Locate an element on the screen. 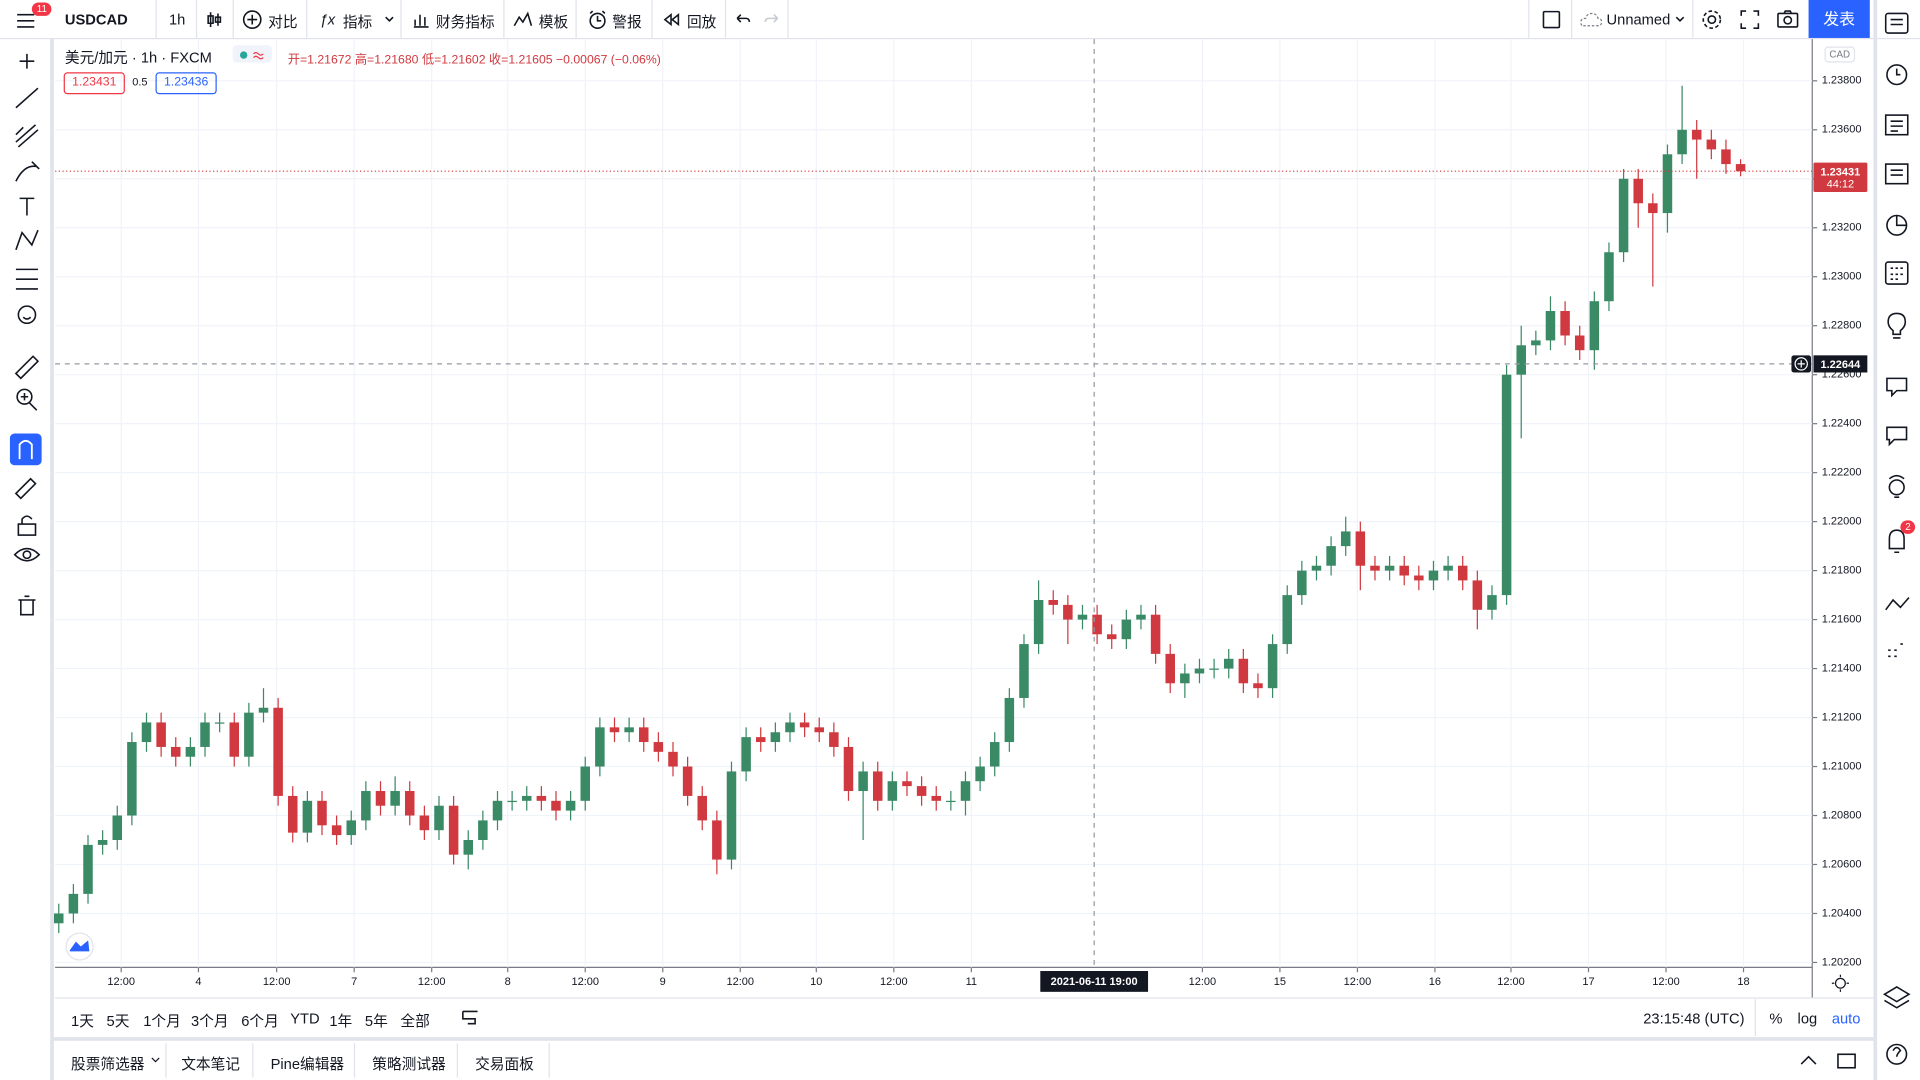 The width and height of the screenshot is (1920, 1080). screenshot-icon is located at coordinates (1788, 19).